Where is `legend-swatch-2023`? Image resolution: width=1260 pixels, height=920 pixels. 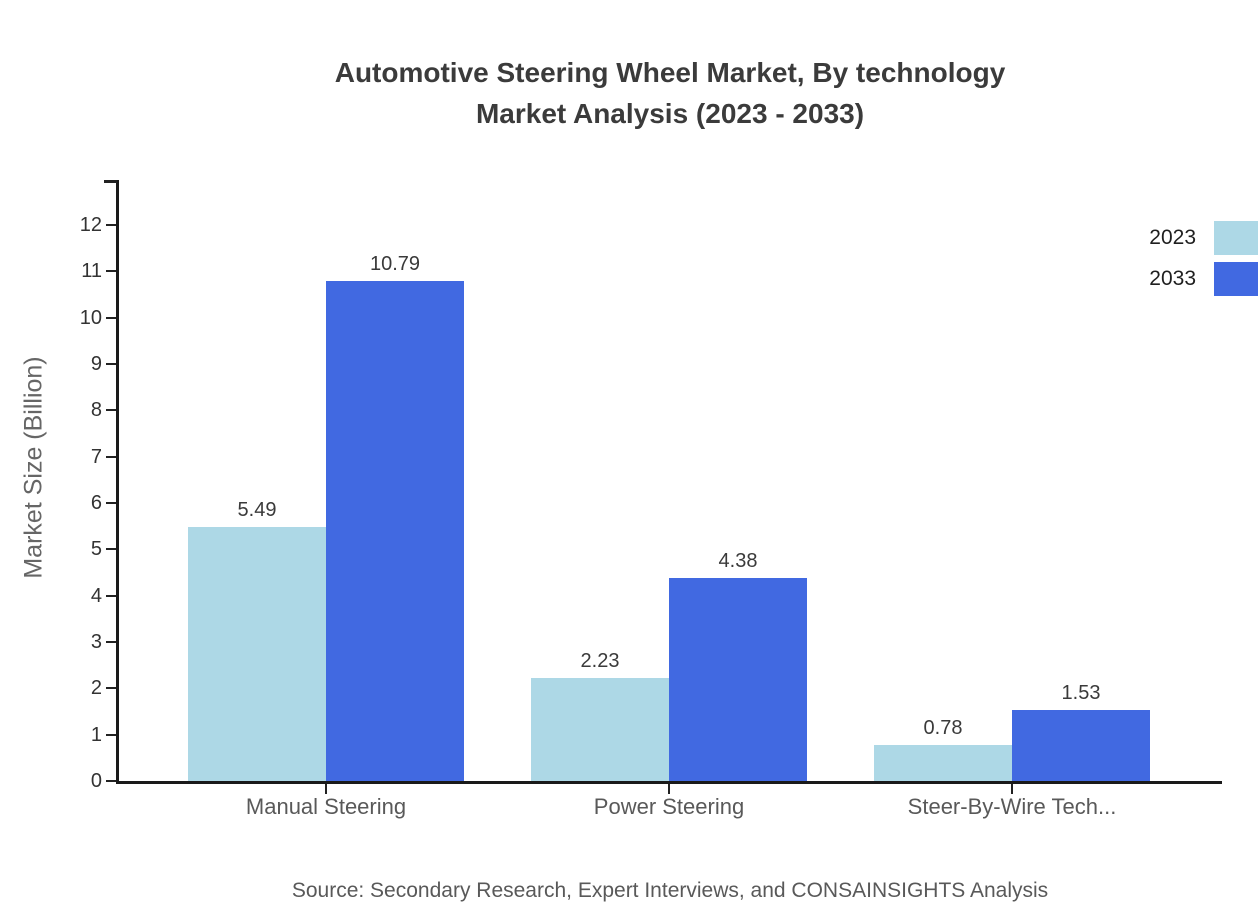
legend-swatch-2023 is located at coordinates (1236, 238).